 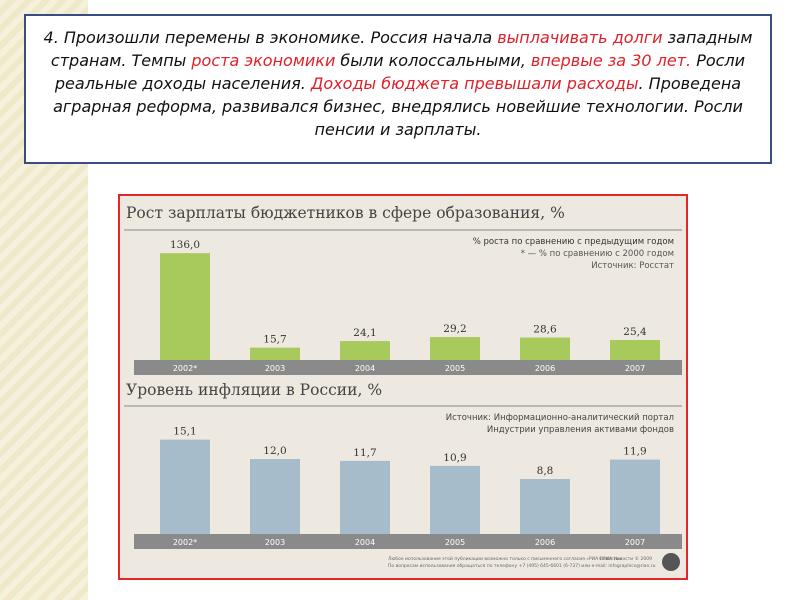 I want to click on highlighted-text: Доходы бюджета превышали расходы, so click(x=474, y=83).